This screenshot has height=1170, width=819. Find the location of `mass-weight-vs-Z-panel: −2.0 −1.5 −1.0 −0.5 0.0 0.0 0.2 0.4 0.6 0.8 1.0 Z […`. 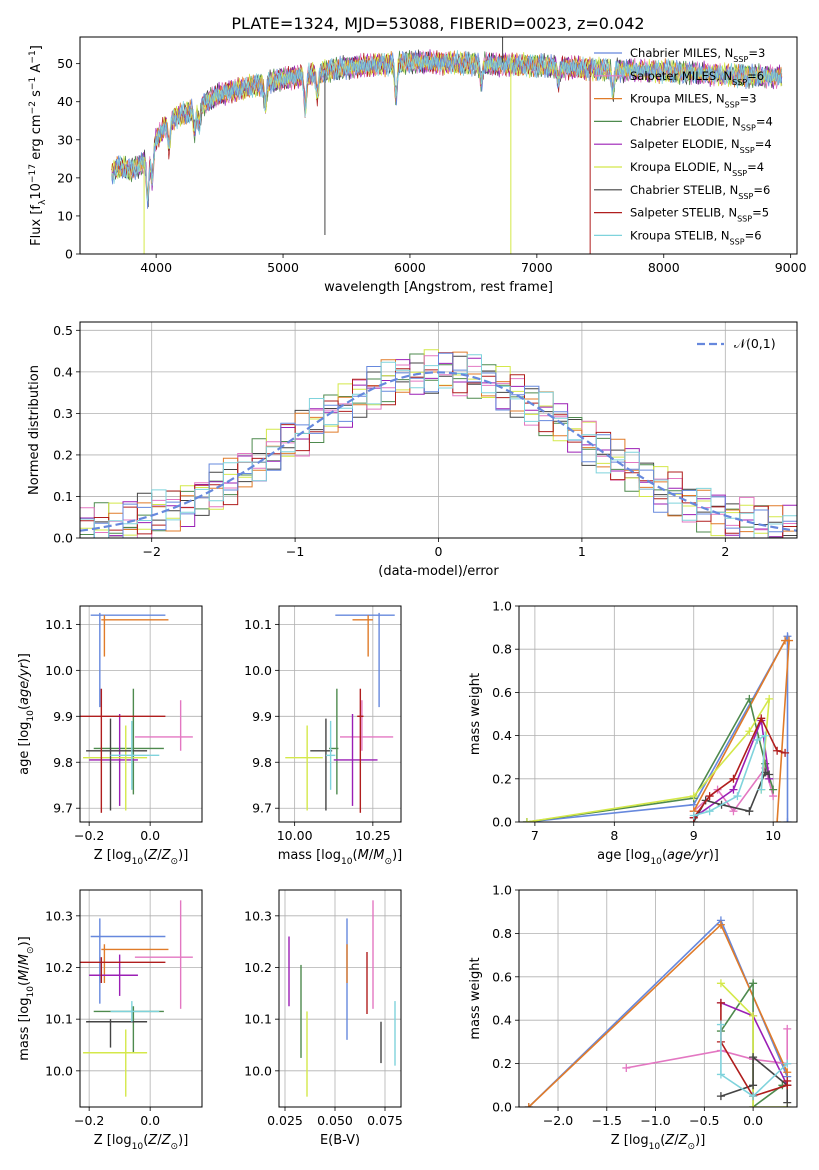

mass-weight-vs-Z-panel: −2.0 −1.5 −1.0 −0.5 0.0 0.0 0.2 0.4 0.6 0.8 1.0 Z [… is located at coordinates (633, 1017).